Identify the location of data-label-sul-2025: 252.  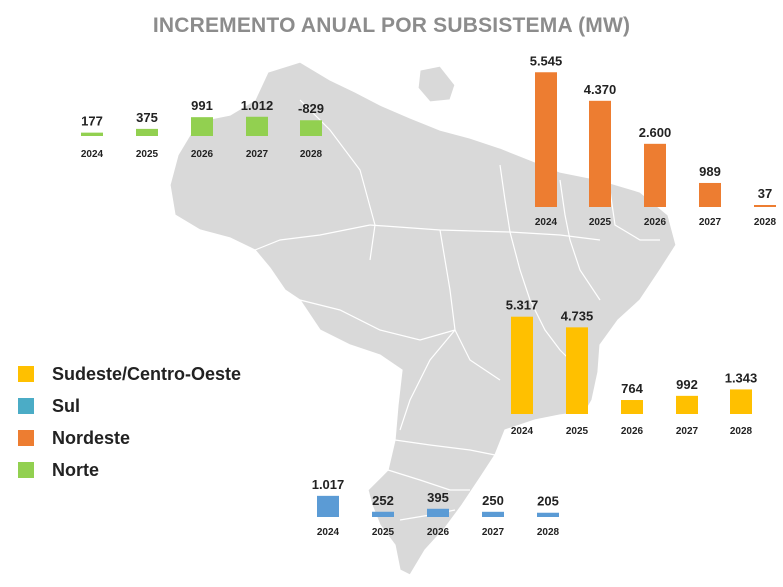
(383, 500).